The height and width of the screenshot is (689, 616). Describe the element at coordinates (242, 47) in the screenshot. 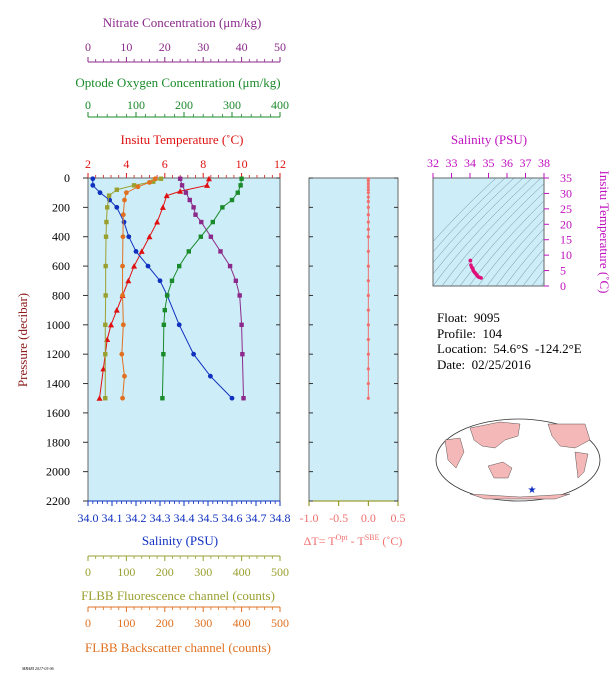

I see `nitrate-axis-tick-label: 40` at that location.